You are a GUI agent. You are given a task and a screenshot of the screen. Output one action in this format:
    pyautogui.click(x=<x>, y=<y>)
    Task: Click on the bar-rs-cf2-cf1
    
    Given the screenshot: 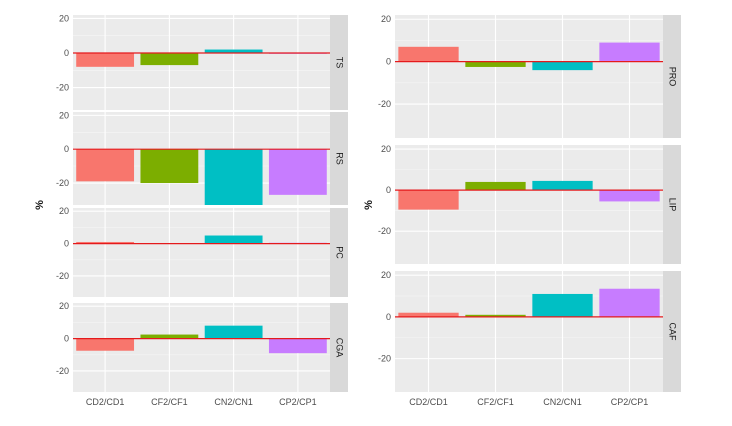 What is the action you would take?
    pyautogui.click(x=169, y=166)
    